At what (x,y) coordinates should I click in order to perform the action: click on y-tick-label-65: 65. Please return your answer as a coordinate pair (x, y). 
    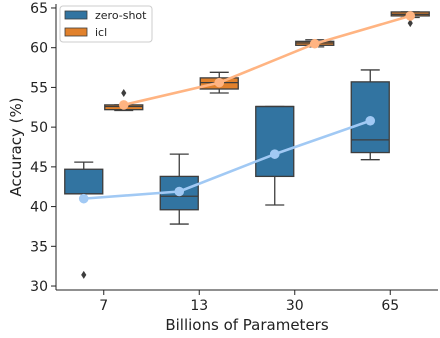
    Looking at the image, I should click on (39, 9).